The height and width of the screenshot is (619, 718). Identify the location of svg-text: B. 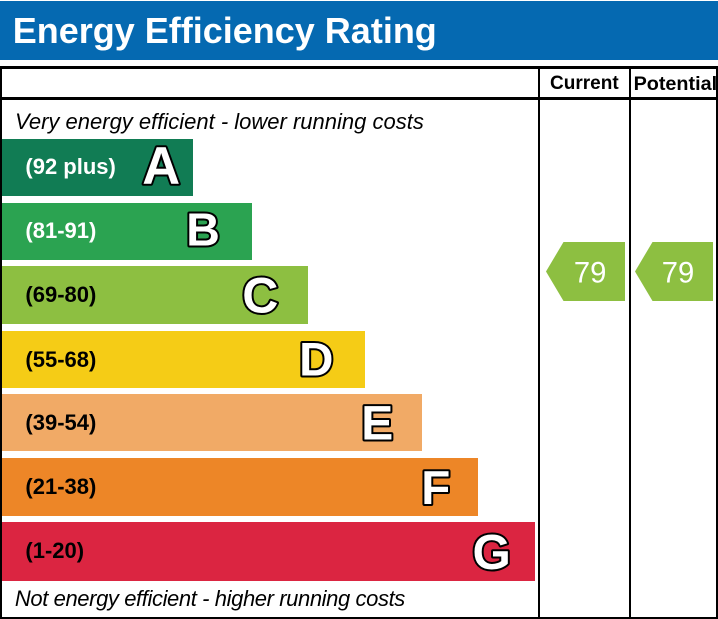
(203, 230).